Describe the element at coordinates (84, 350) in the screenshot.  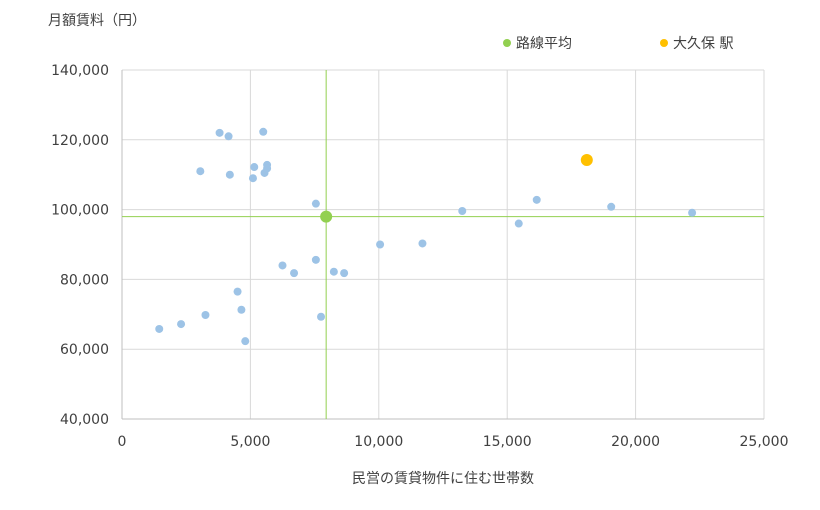
I see `y-tick-label: 60,000` at that location.